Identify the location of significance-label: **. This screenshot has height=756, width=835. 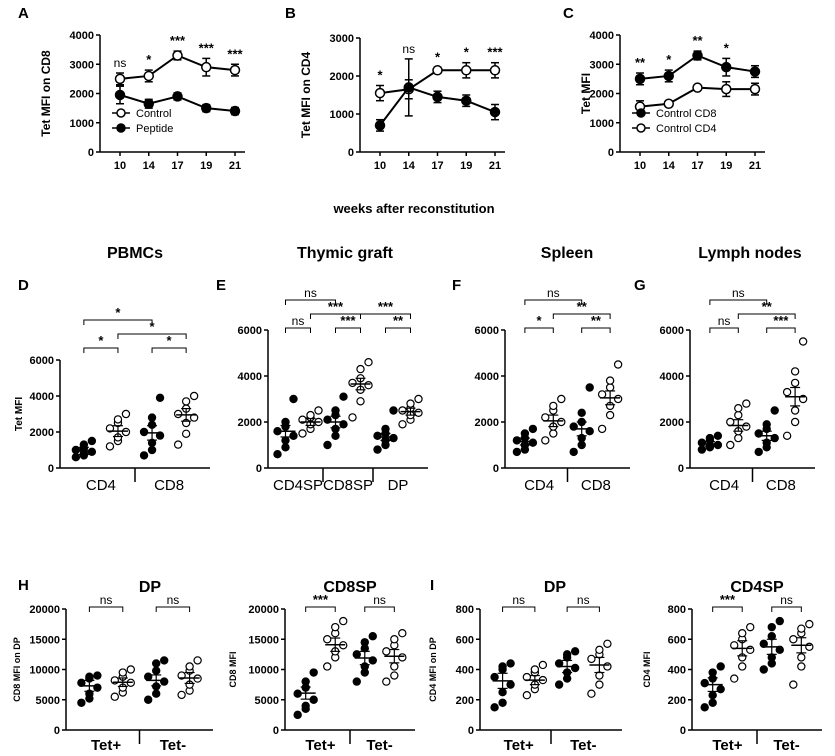
(697, 40).